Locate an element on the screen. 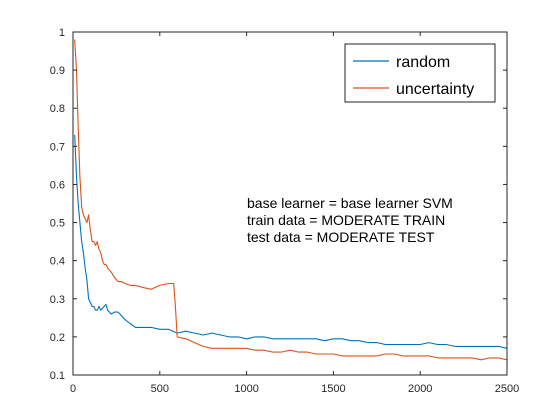 Image resolution: width=560 pixels, height=420 pixels. y-tick-label: 0.7 is located at coordinates (57, 147).